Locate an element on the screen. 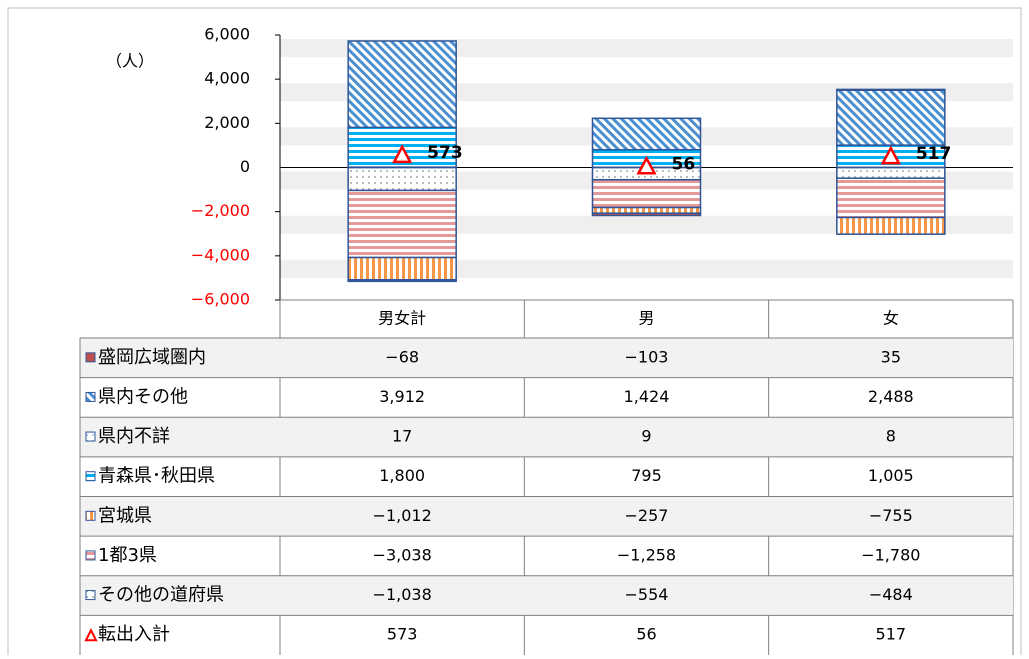  table-cell: −257 is located at coordinates (647, 515).